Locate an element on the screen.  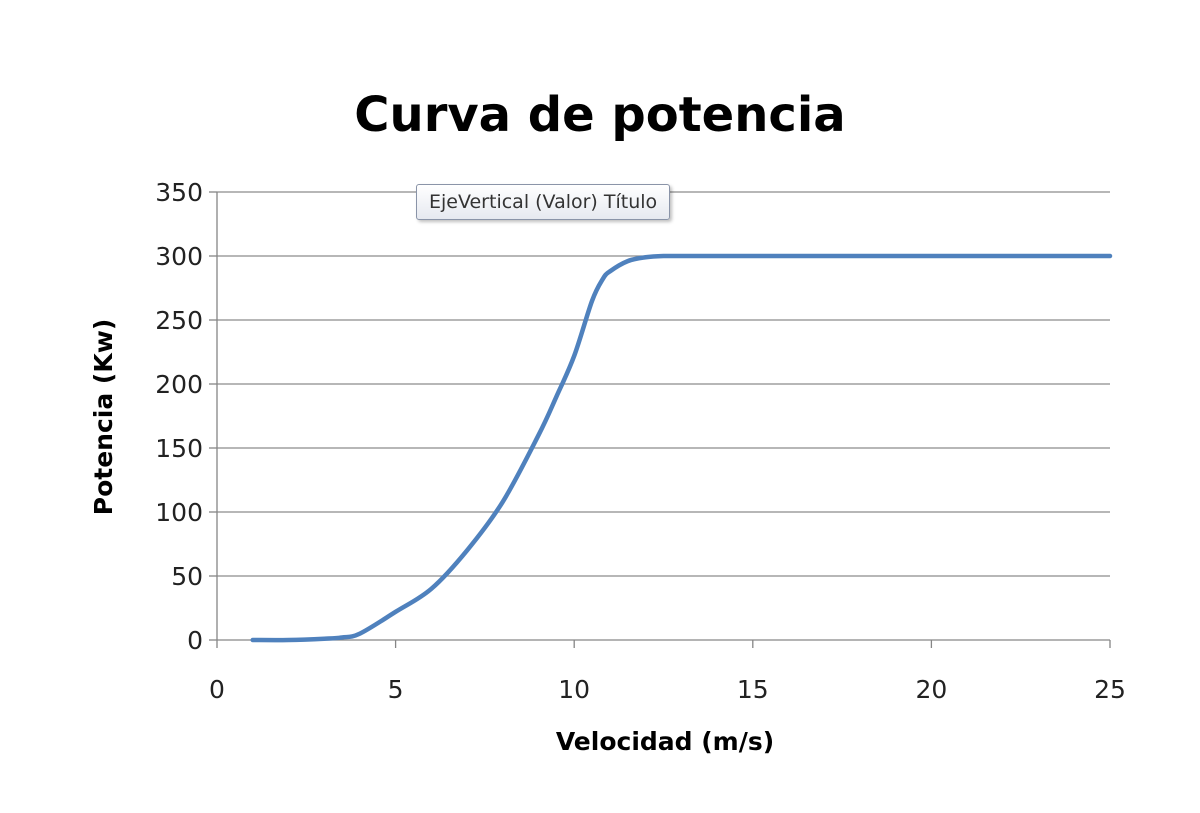
x-tick-label: 0 is located at coordinates (217, 689).